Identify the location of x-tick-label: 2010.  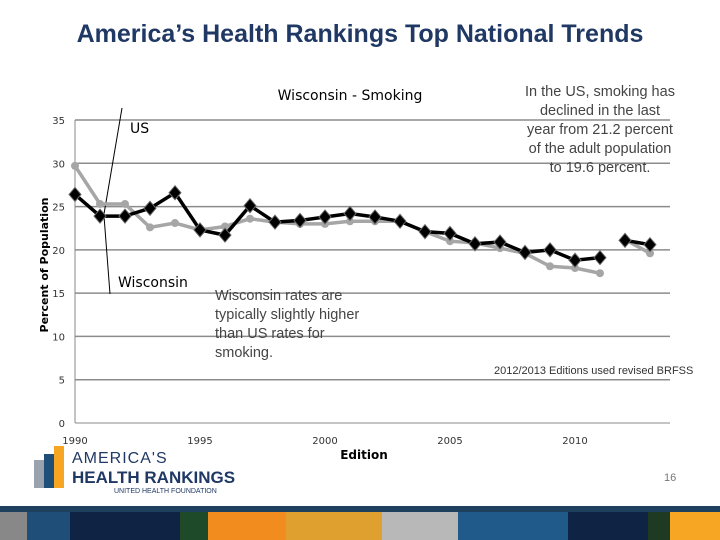
(574, 441).